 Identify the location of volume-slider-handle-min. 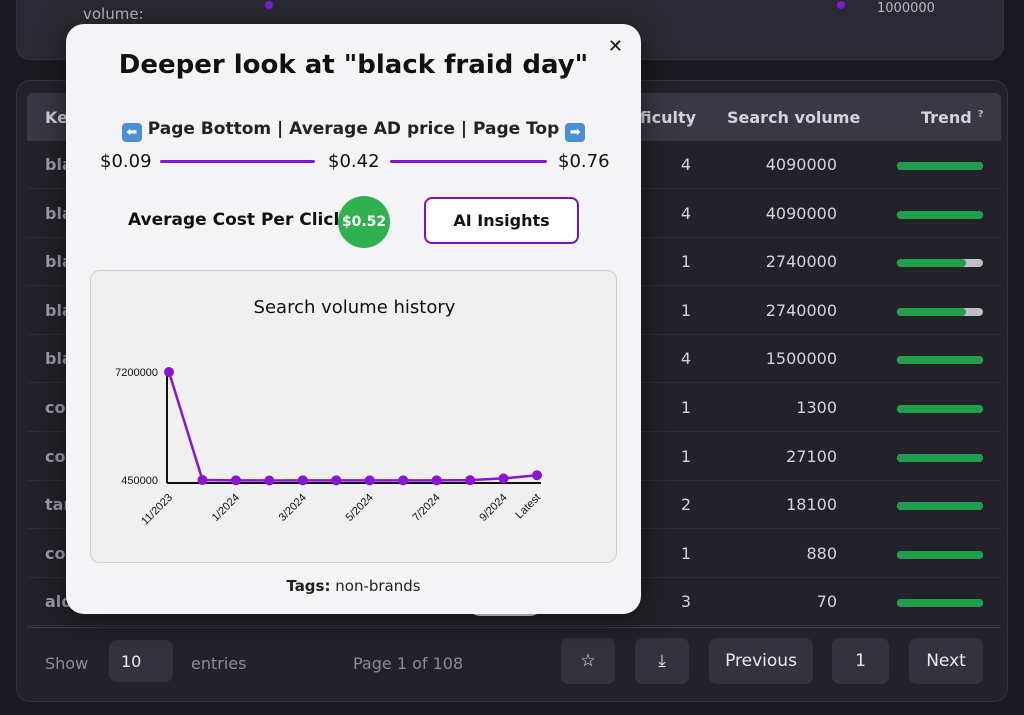
(269, 5).